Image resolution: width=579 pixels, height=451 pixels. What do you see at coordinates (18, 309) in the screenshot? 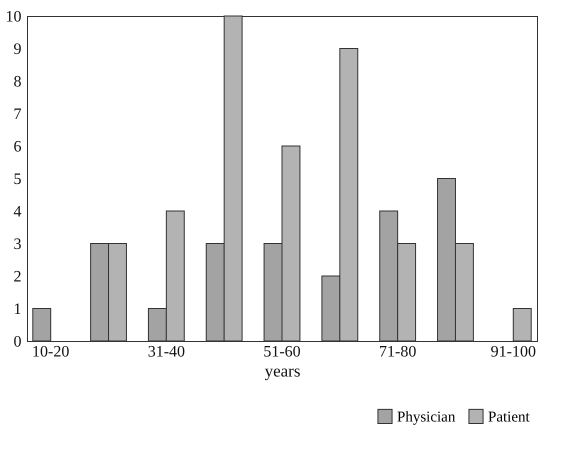
I see `y-tick-label: 1` at bounding box center [18, 309].